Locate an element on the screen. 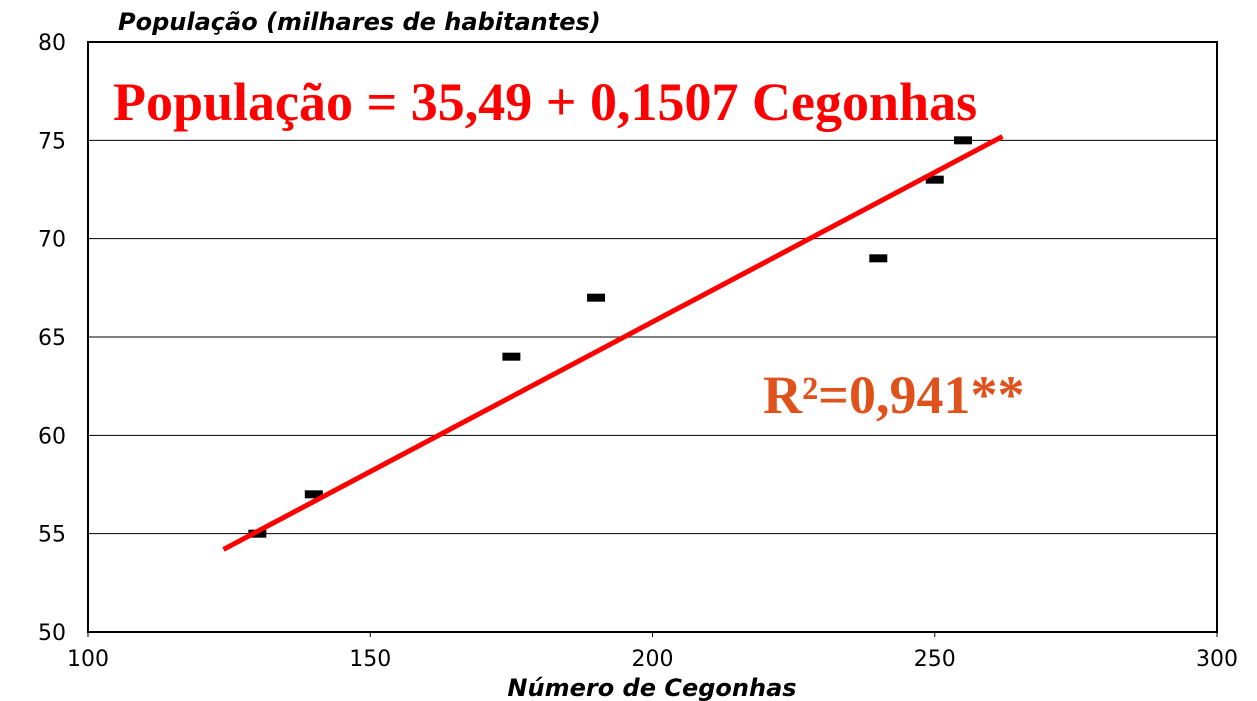 This screenshot has width=1257, height=701. annotation: População = 35,49 + 0,1507 Cegonhas is located at coordinates (545, 102).